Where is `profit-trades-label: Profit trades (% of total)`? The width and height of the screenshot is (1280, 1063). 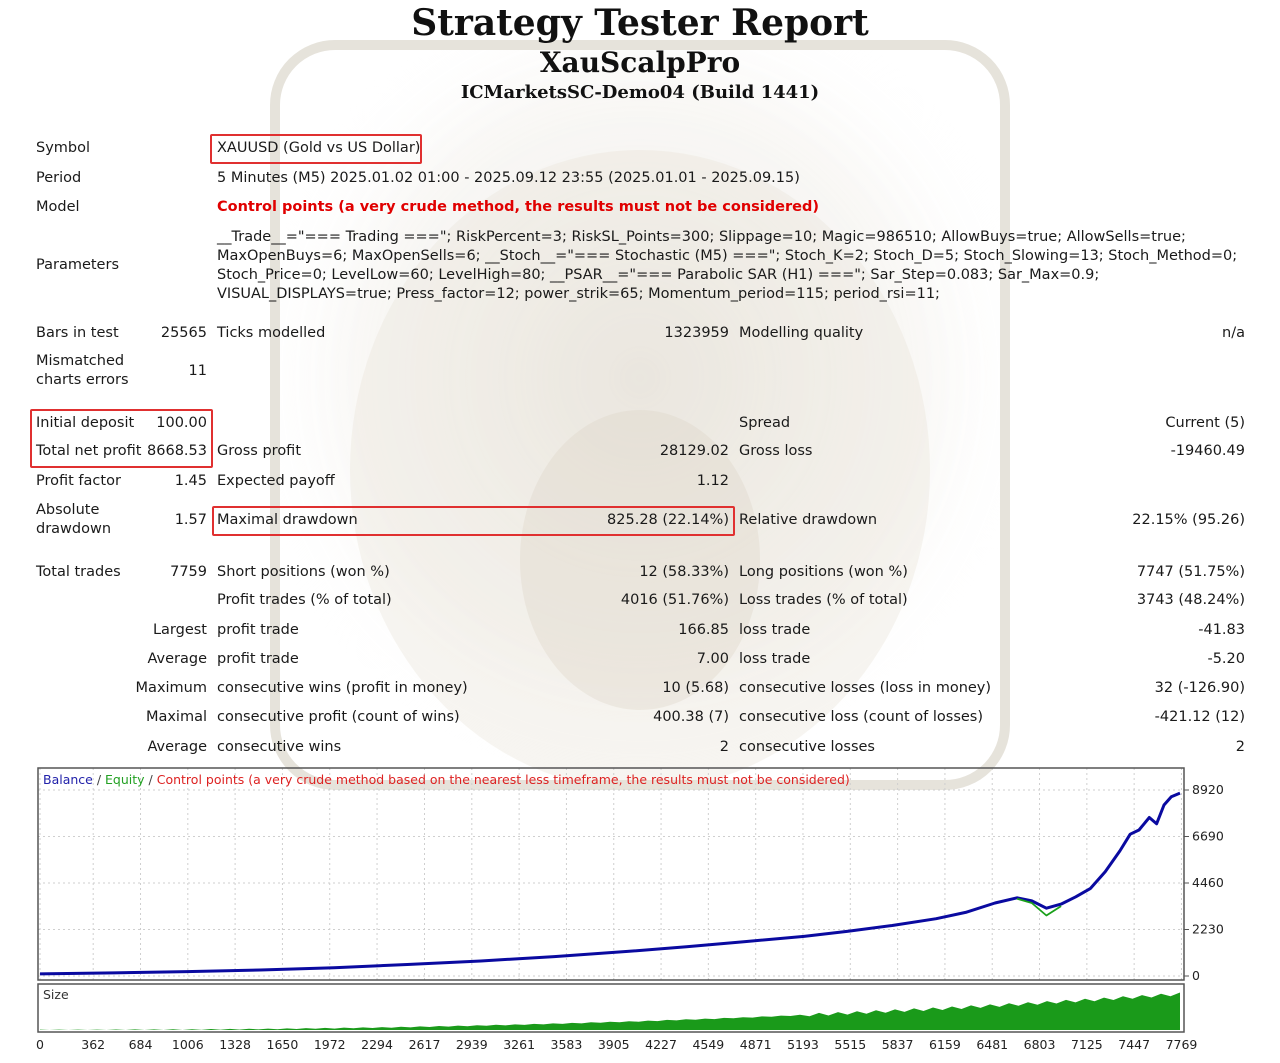 profit-trades-label: Profit trades (% of total) is located at coordinates (304, 600).